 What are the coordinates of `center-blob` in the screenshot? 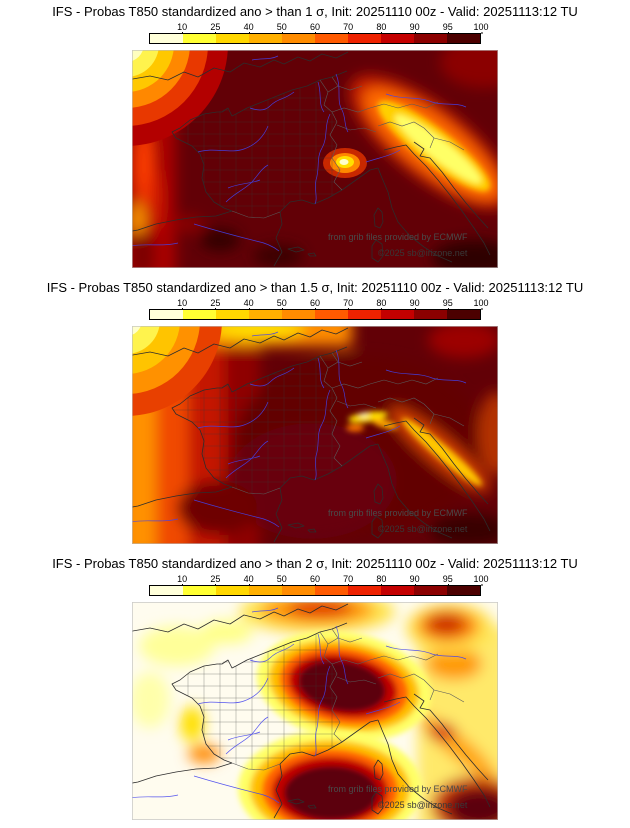 It's located at (344, 686).